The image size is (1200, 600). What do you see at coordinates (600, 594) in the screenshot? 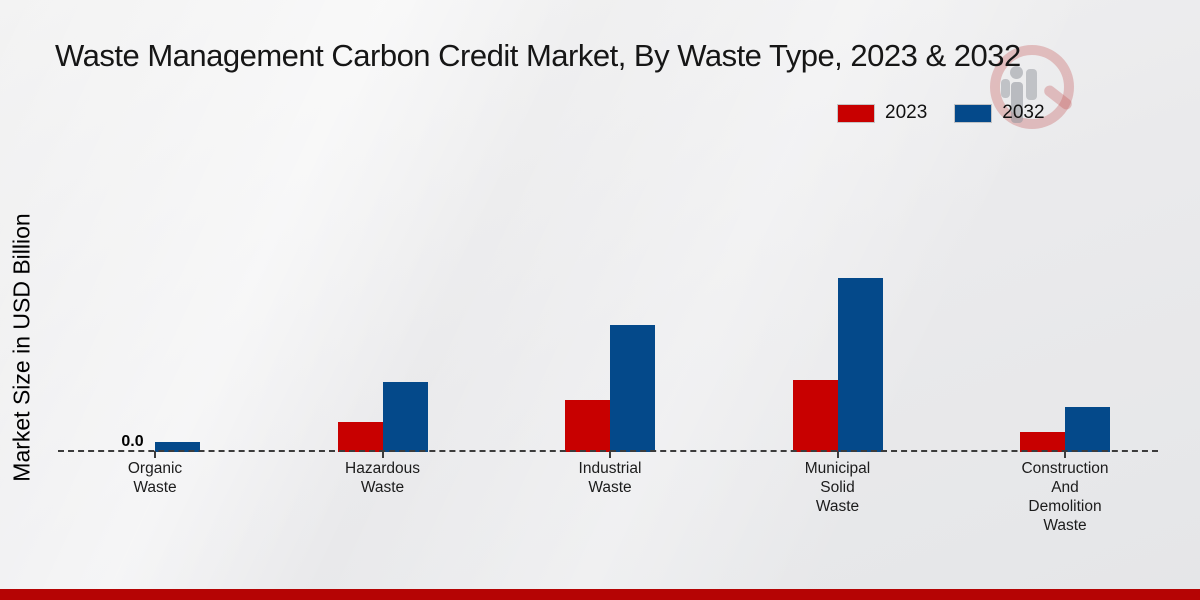
I see `footer-accent-band` at bounding box center [600, 594].